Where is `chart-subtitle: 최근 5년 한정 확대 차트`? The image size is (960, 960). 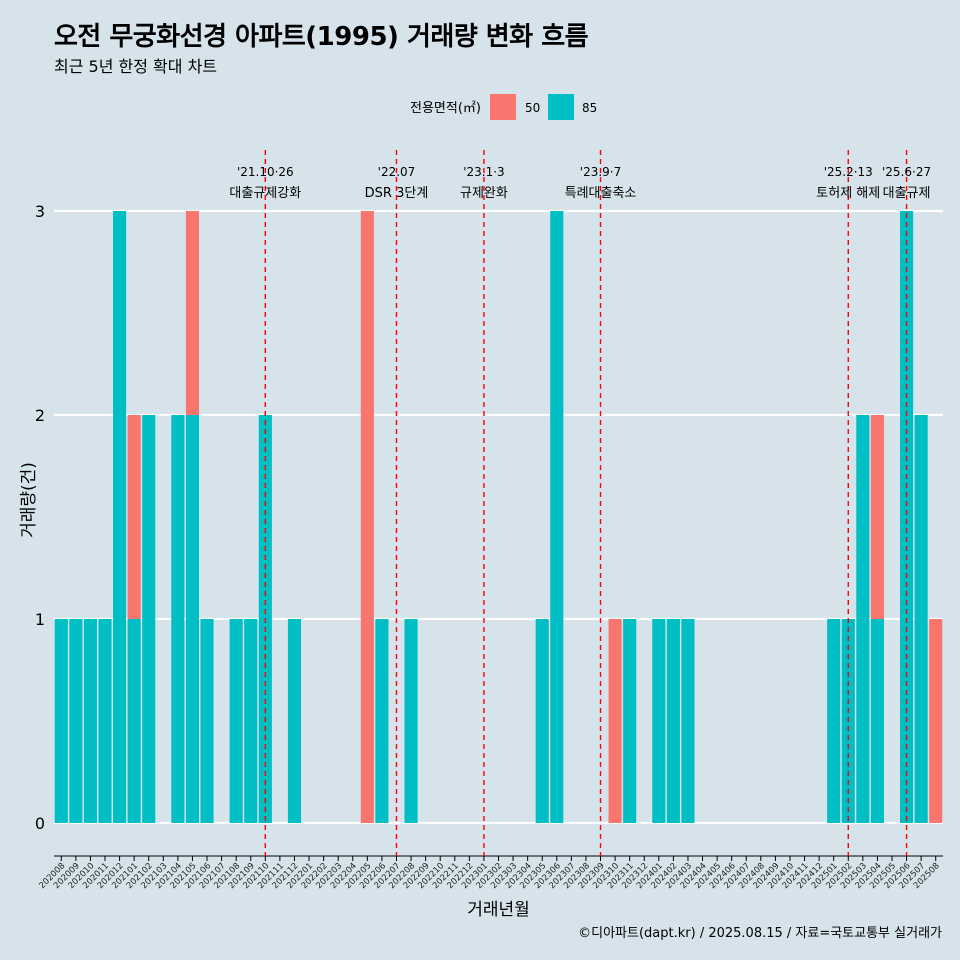 chart-subtitle: 최근 5년 한정 확대 차트 is located at coordinates (136, 66).